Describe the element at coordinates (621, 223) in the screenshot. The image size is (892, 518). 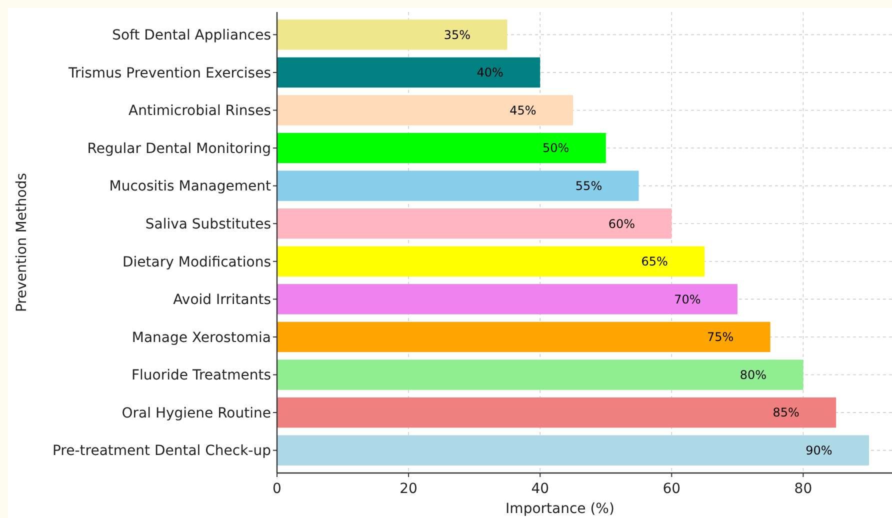
I see `data-label: 60%` at that location.